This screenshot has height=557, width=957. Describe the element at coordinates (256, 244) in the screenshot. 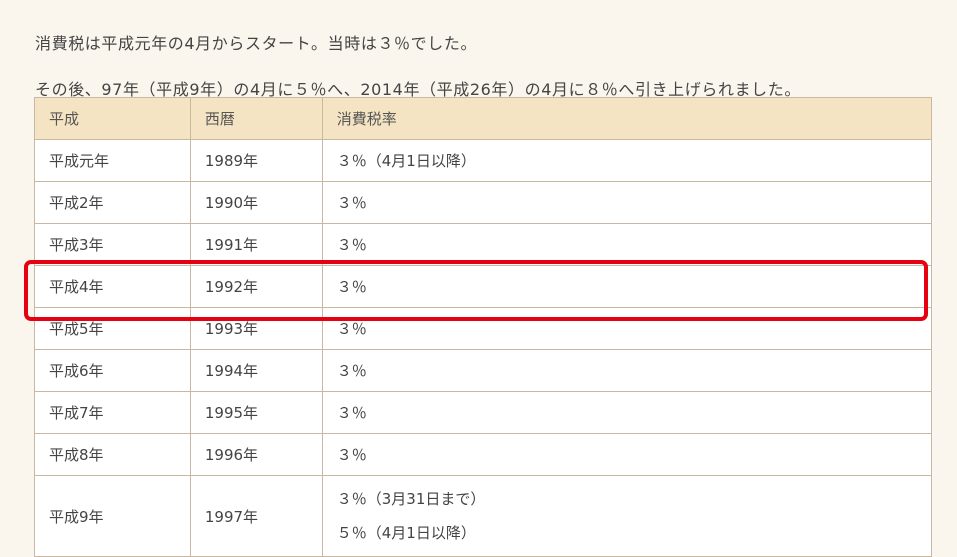

I see `cell-seireki: 1991年` at that location.